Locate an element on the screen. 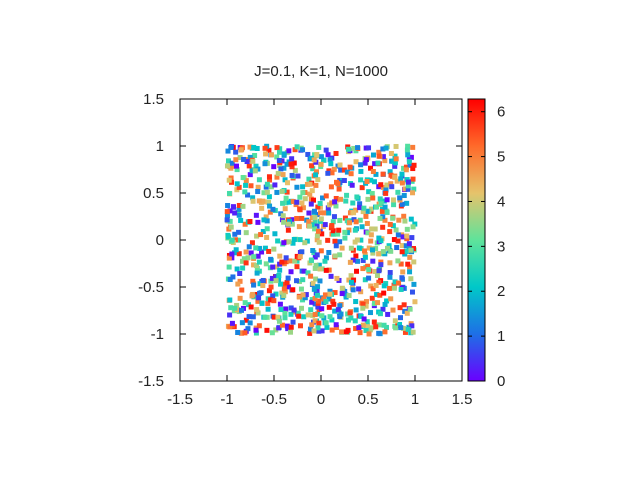 The width and height of the screenshot is (640, 480). x-tick-label: 1.5 is located at coordinates (462, 399).